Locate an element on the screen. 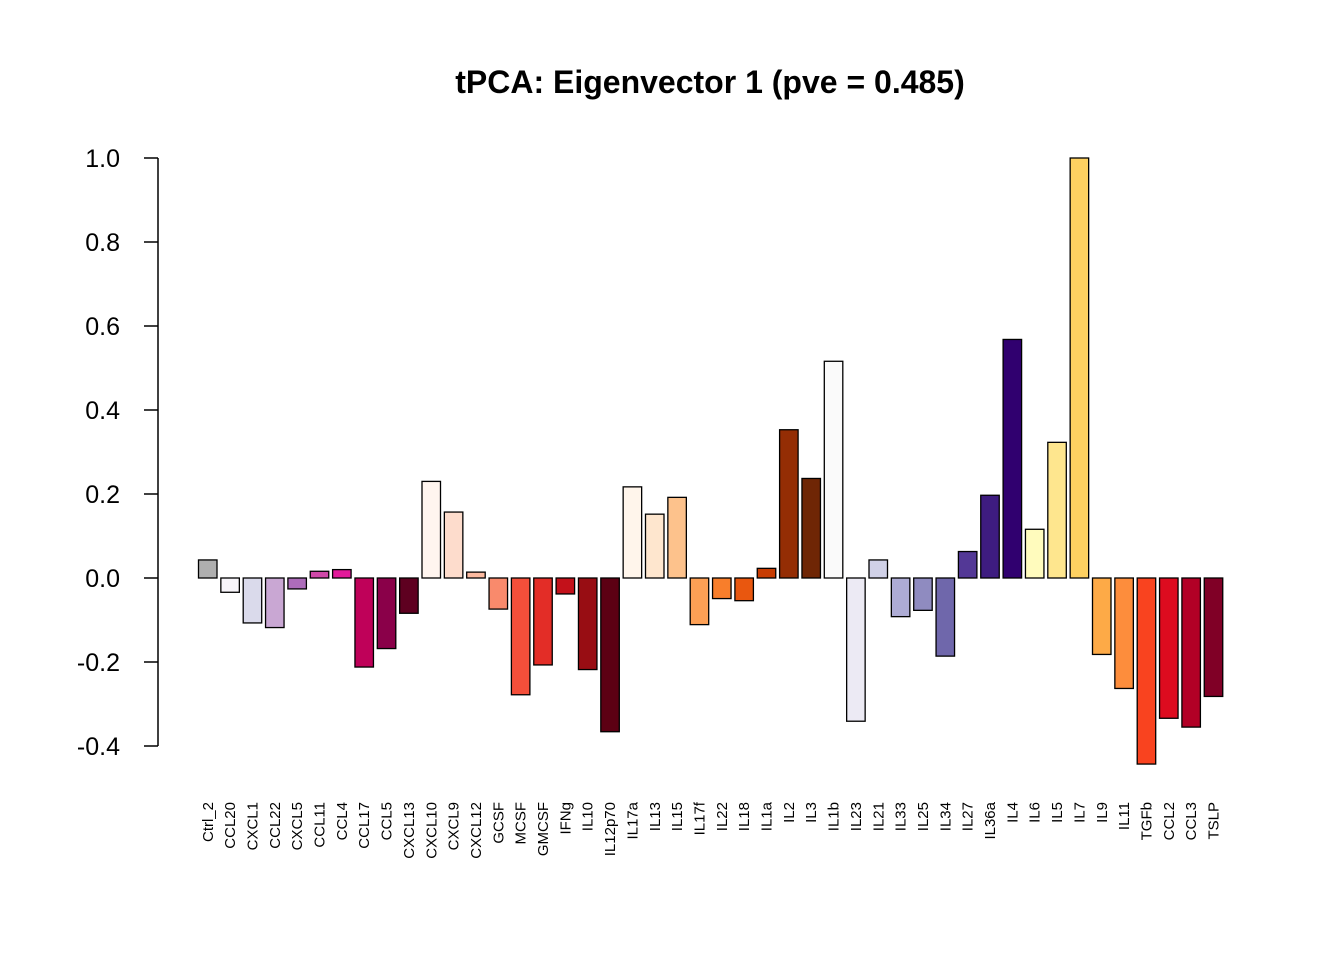  bar-tgfb is located at coordinates (1146, 671).